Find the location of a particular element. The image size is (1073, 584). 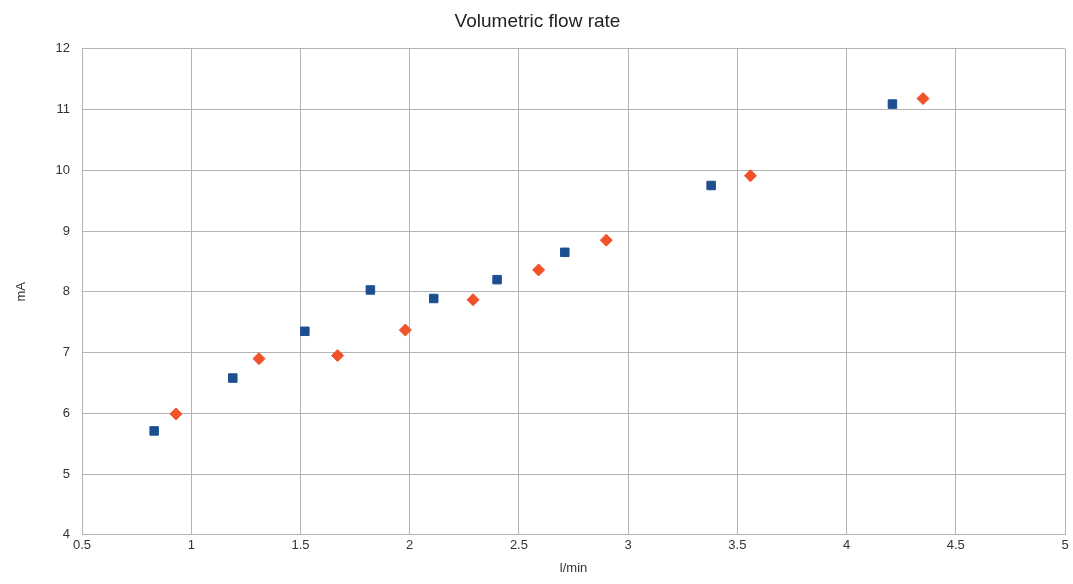

chart-title: Volumetric flow rate is located at coordinates (537, 20).